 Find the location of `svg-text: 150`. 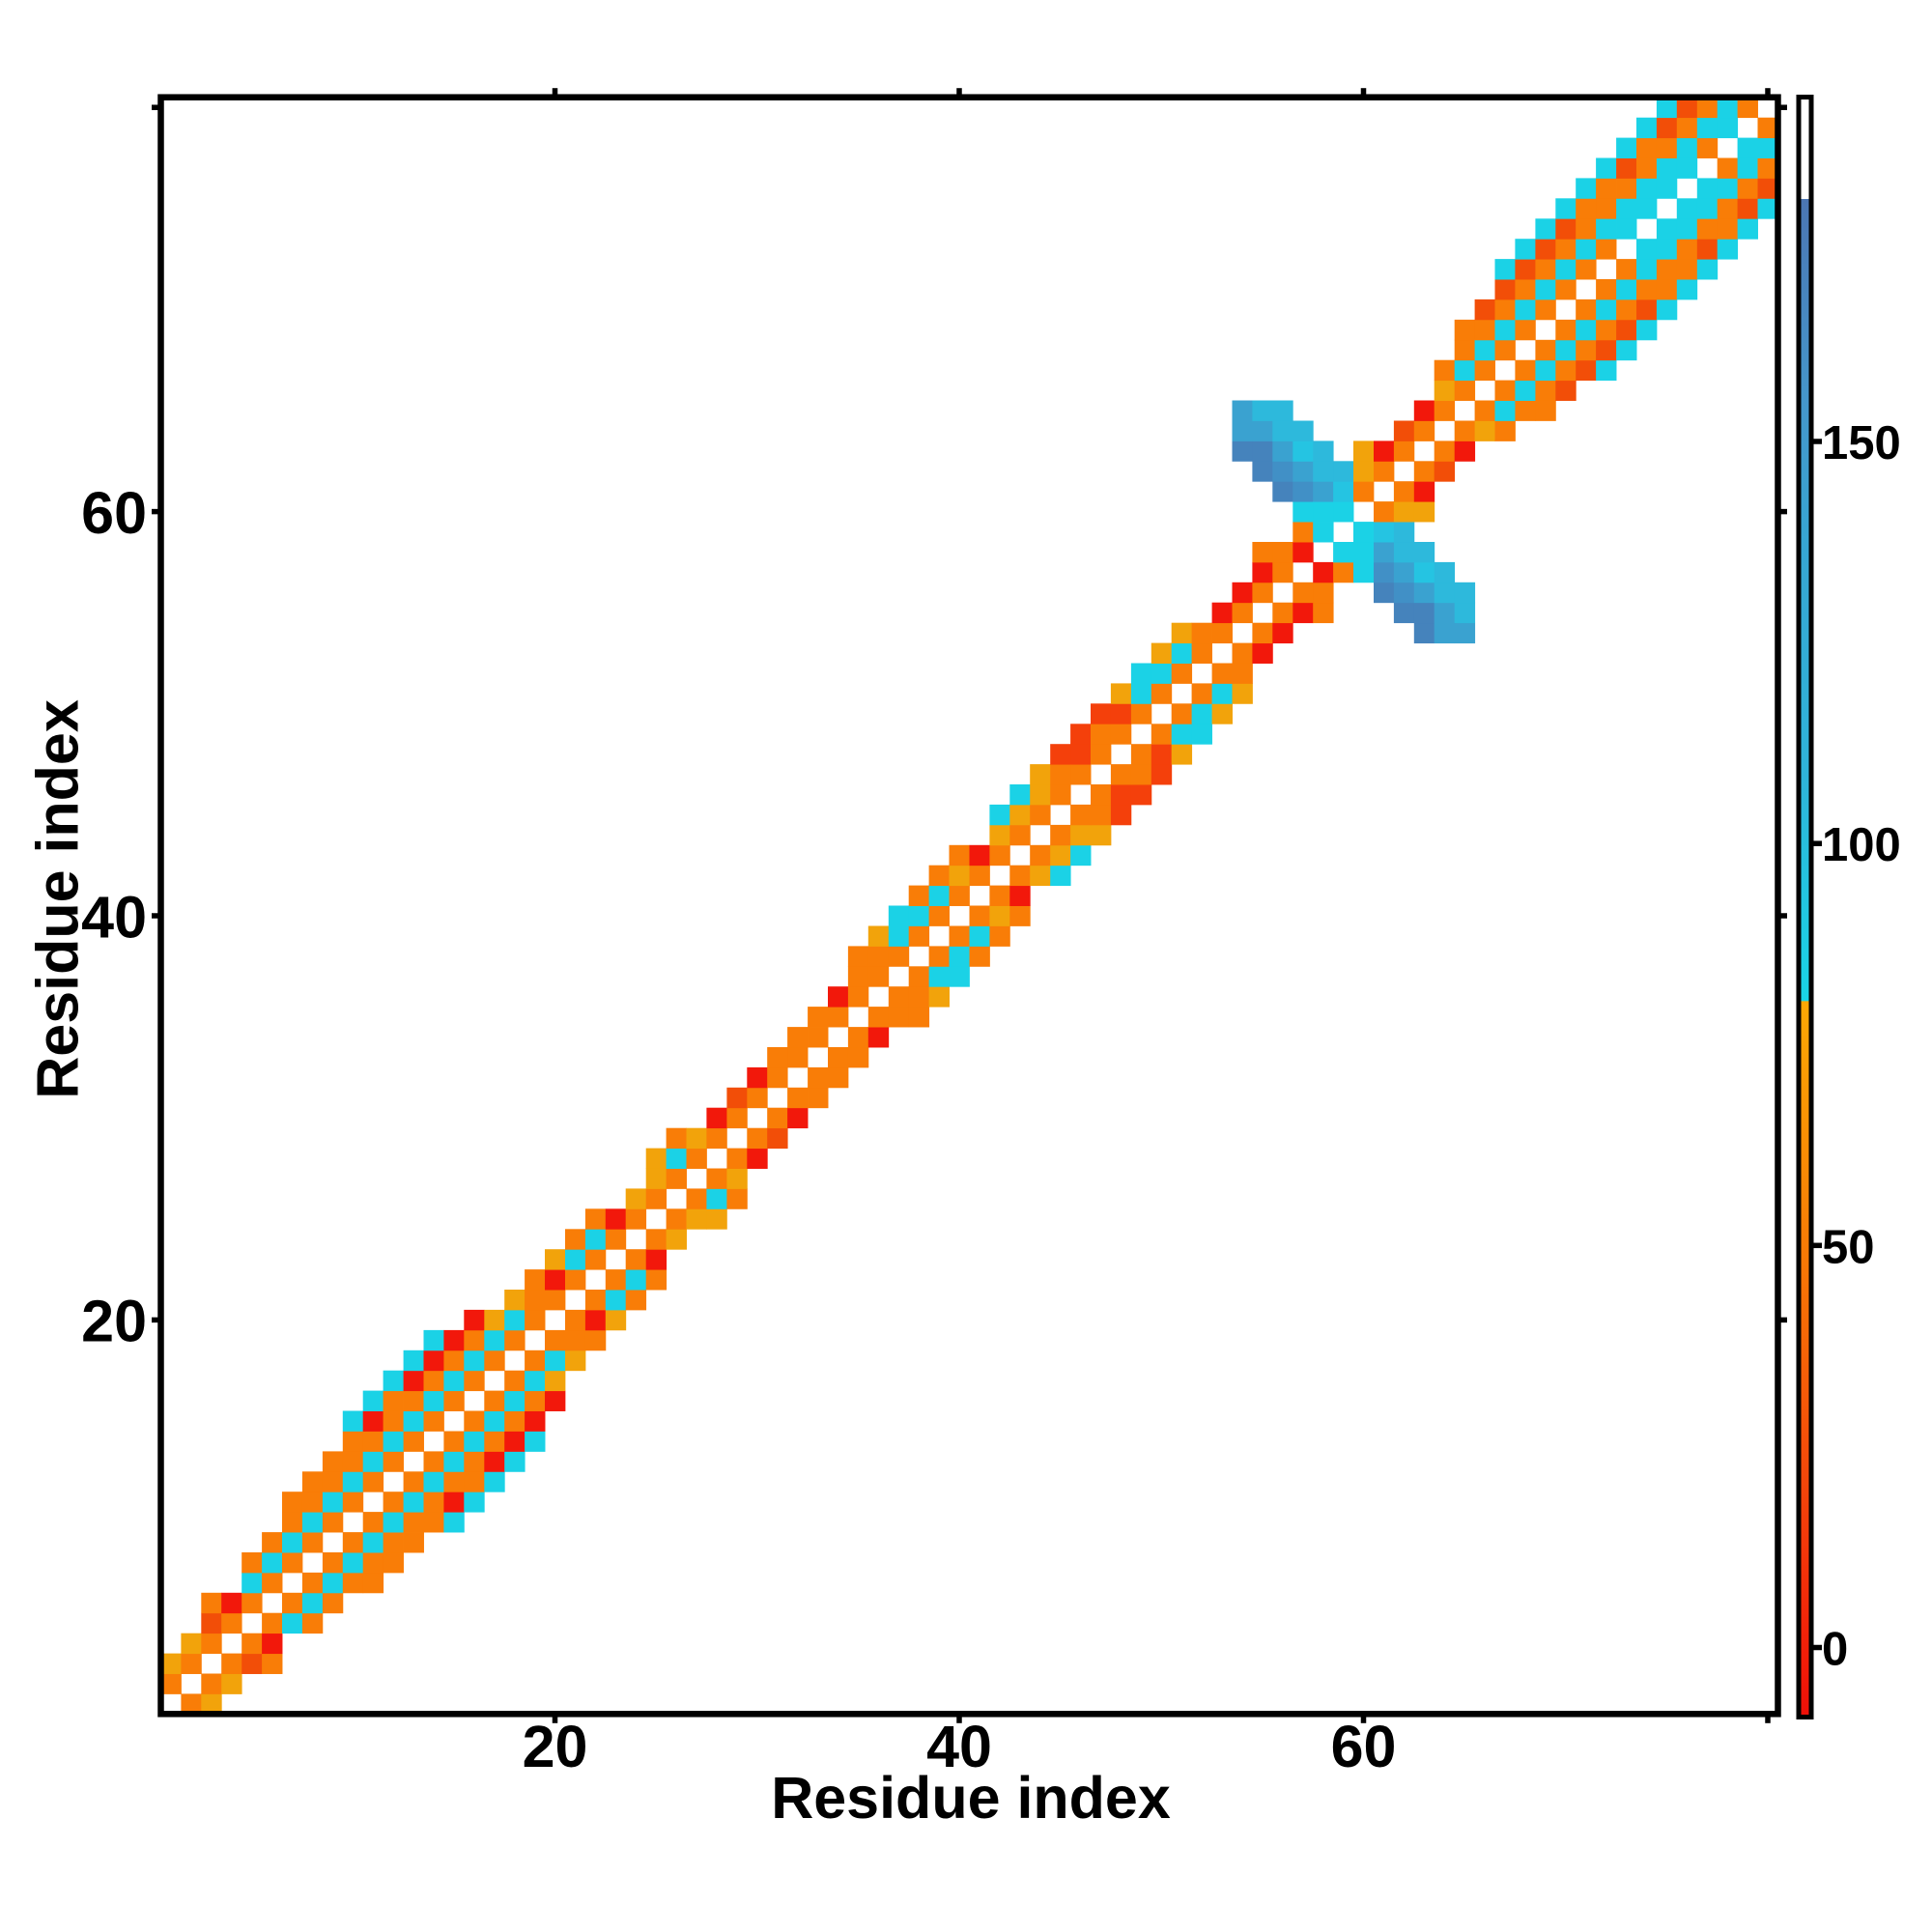

svg-text: 150 is located at coordinates (1861, 443).